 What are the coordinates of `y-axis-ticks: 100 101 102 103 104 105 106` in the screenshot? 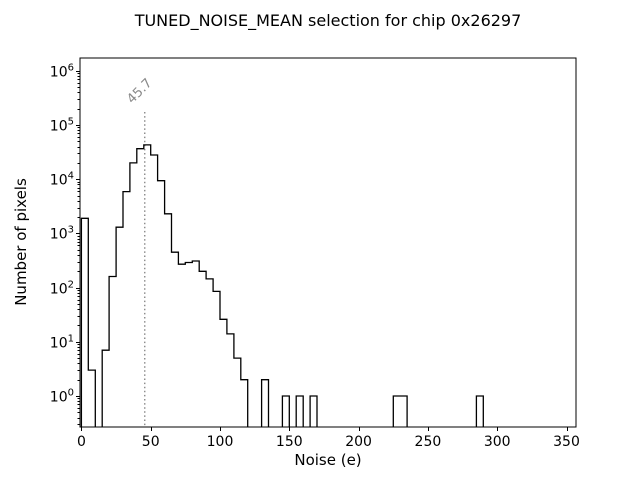 It's located at (65, 234).